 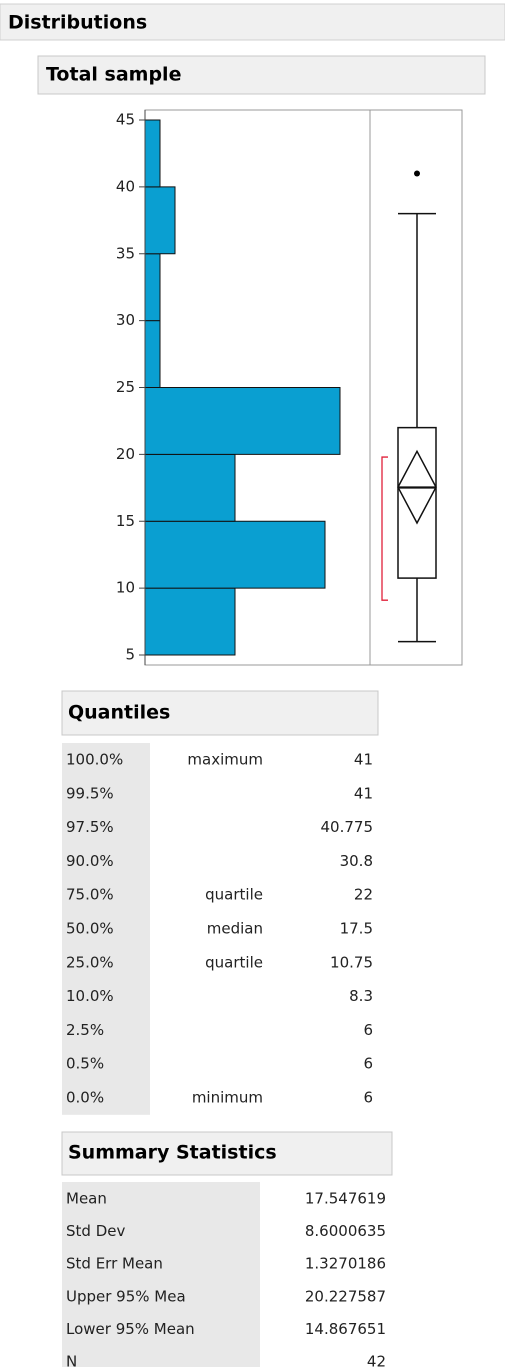 I want to click on quantile-value: 30.8, so click(x=356, y=861).